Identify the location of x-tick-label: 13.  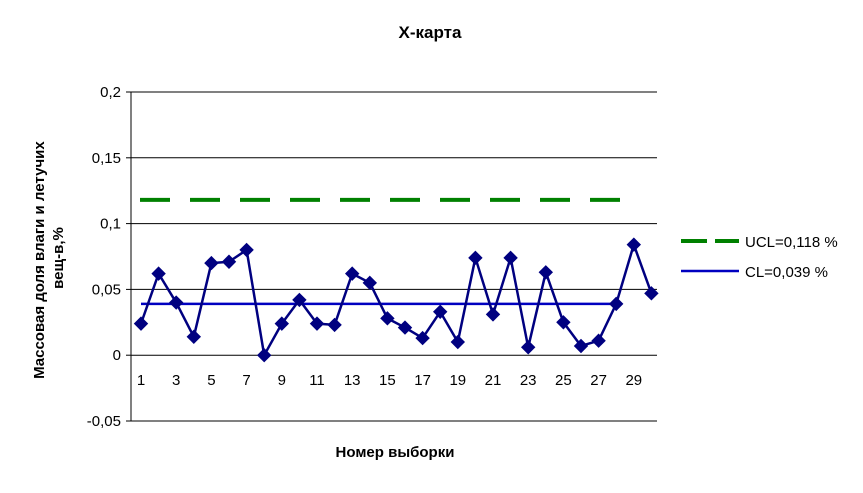
(352, 380).